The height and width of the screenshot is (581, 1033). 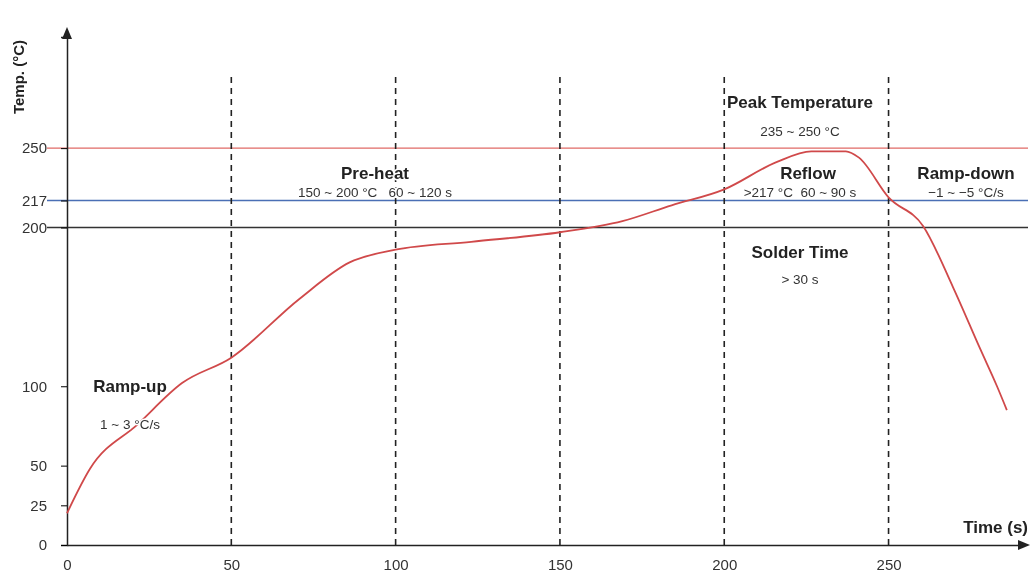 I want to click on y-tick-label: 250, so click(x=34, y=148).